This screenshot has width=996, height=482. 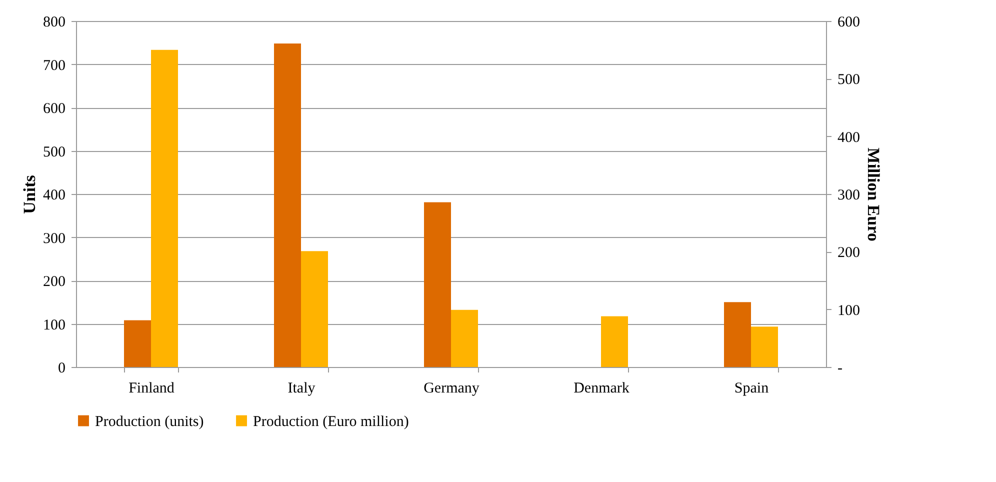 What do you see at coordinates (151, 388) in the screenshot?
I see `x-tick-label: Finland` at bounding box center [151, 388].